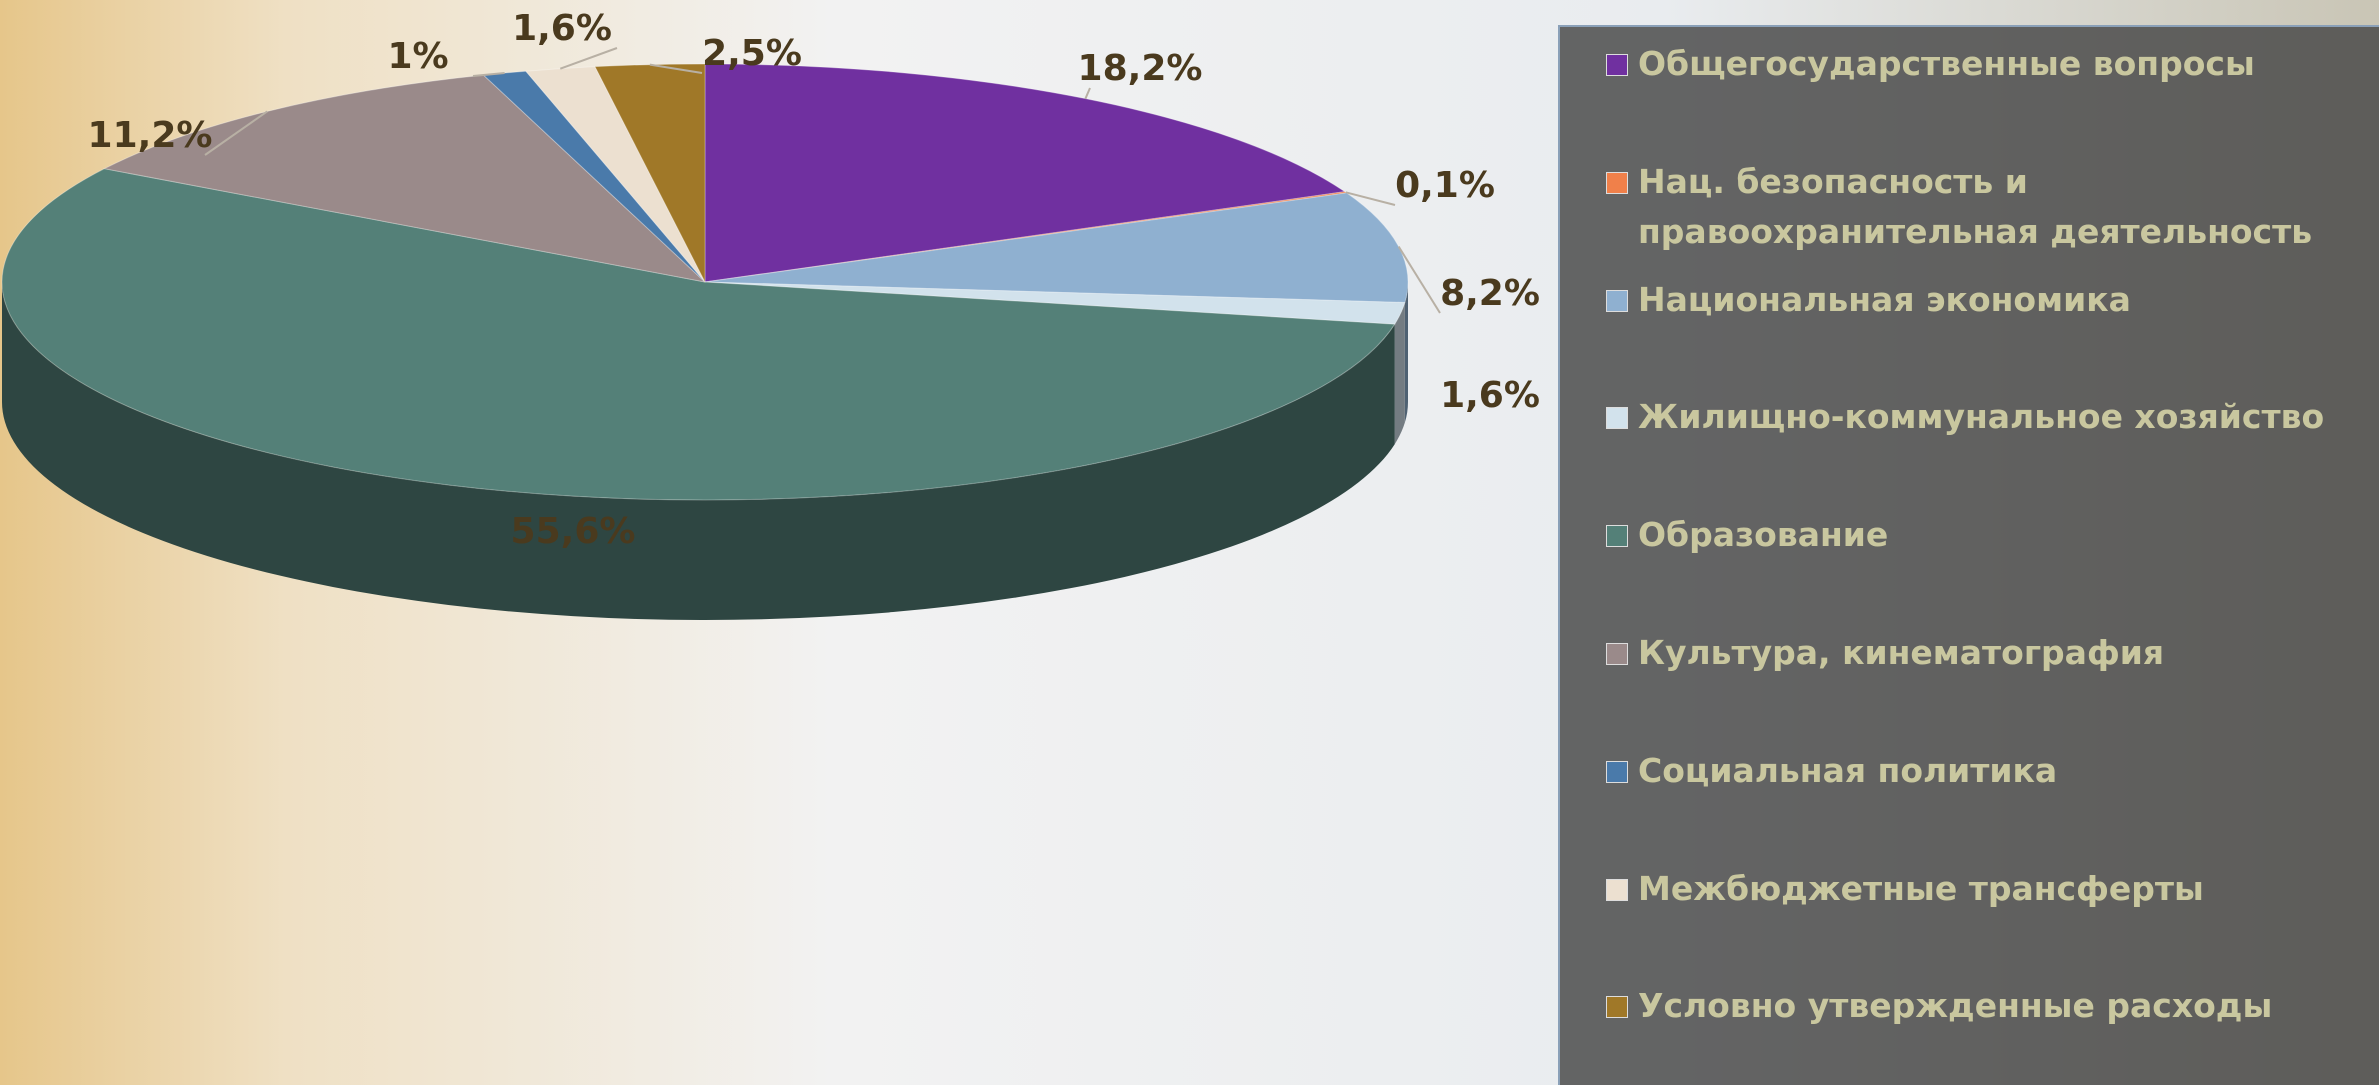  I want to click on legend-item: Общегосударственные вопросы, so click(1976, 64).